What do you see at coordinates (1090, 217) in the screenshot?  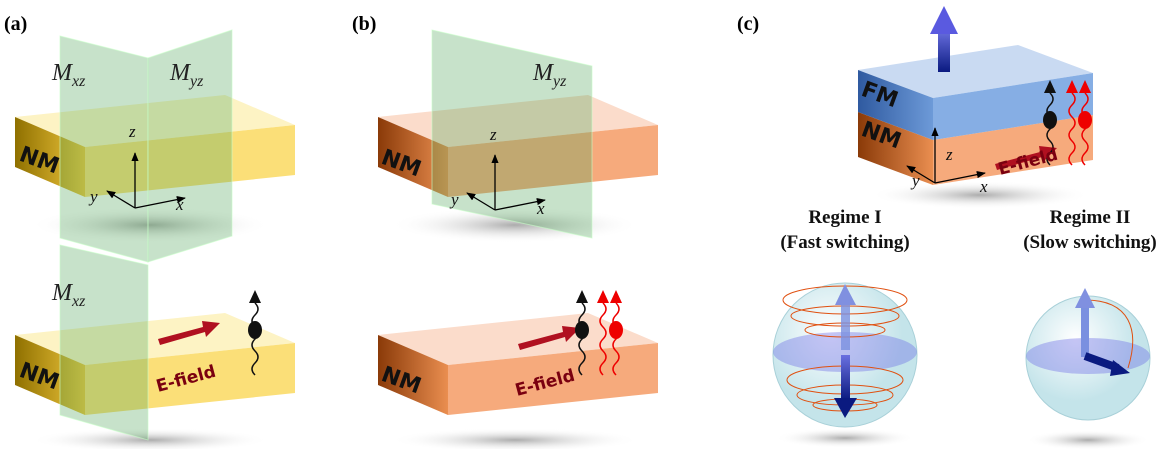 I see `regime-title: Regime II` at bounding box center [1090, 217].